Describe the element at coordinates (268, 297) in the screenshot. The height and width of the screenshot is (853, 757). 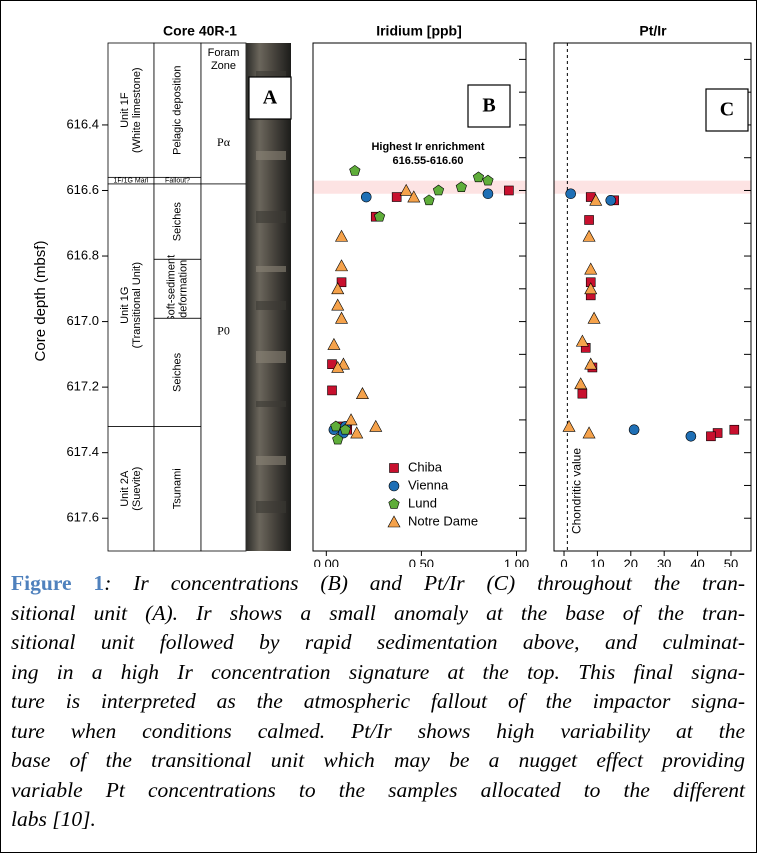
I see `core-photo` at that location.